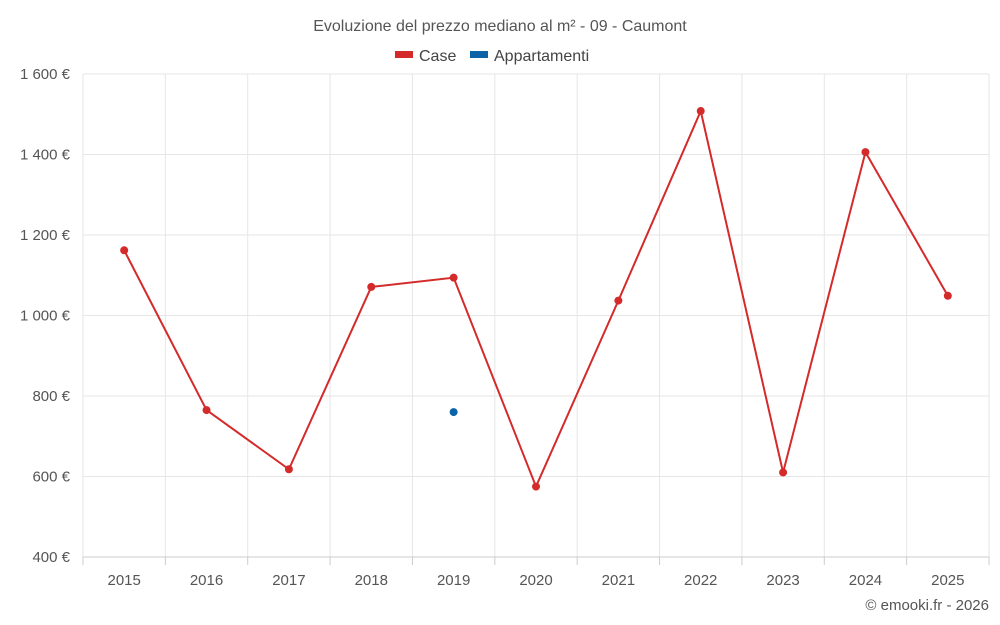 Image resolution: width=1000 pixels, height=625 pixels. What do you see at coordinates (535, 580) in the screenshot?
I see `x-tick-label: 2020` at bounding box center [535, 580].